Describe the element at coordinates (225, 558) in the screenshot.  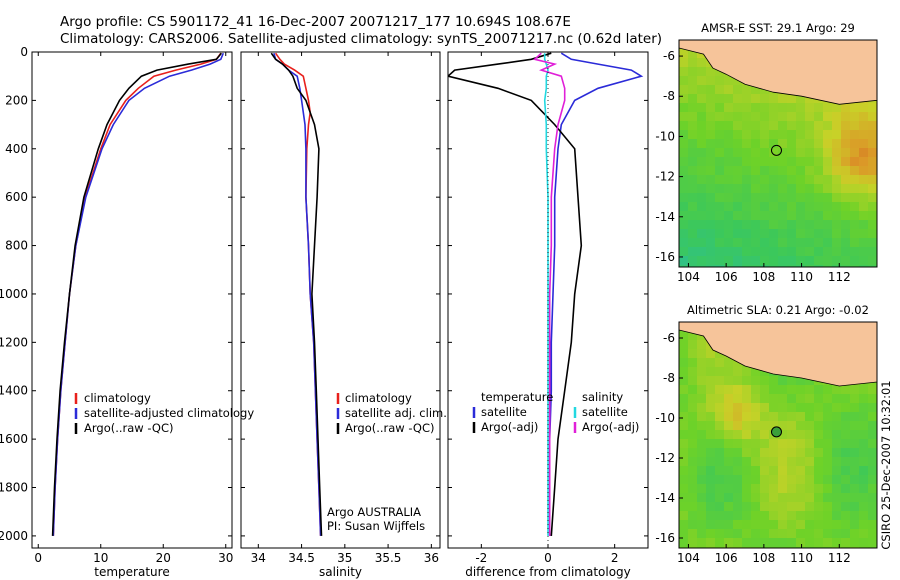
I see `temperature-xtick-label: 30` at that location.